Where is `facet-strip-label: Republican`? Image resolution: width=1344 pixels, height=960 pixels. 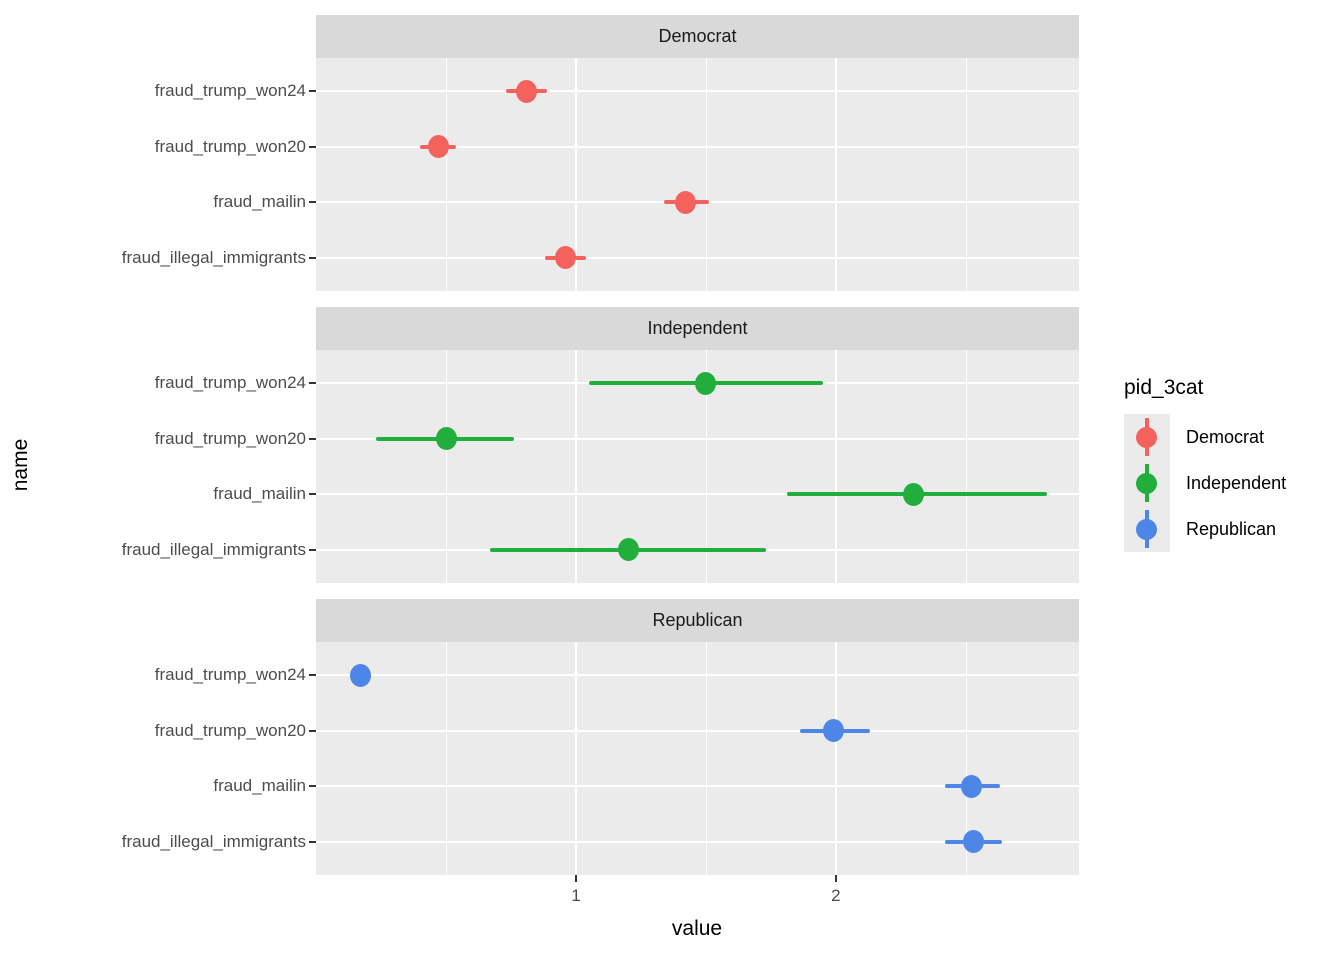
facet-strip-label: Republican is located at coordinates (697, 620).